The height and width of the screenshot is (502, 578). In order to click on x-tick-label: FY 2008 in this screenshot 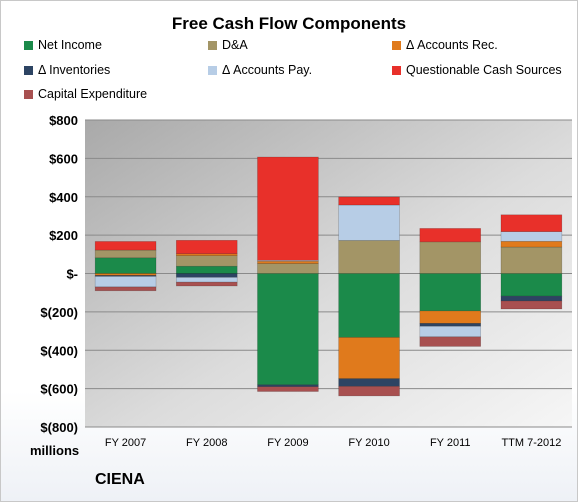, I will do `click(206, 443)`.